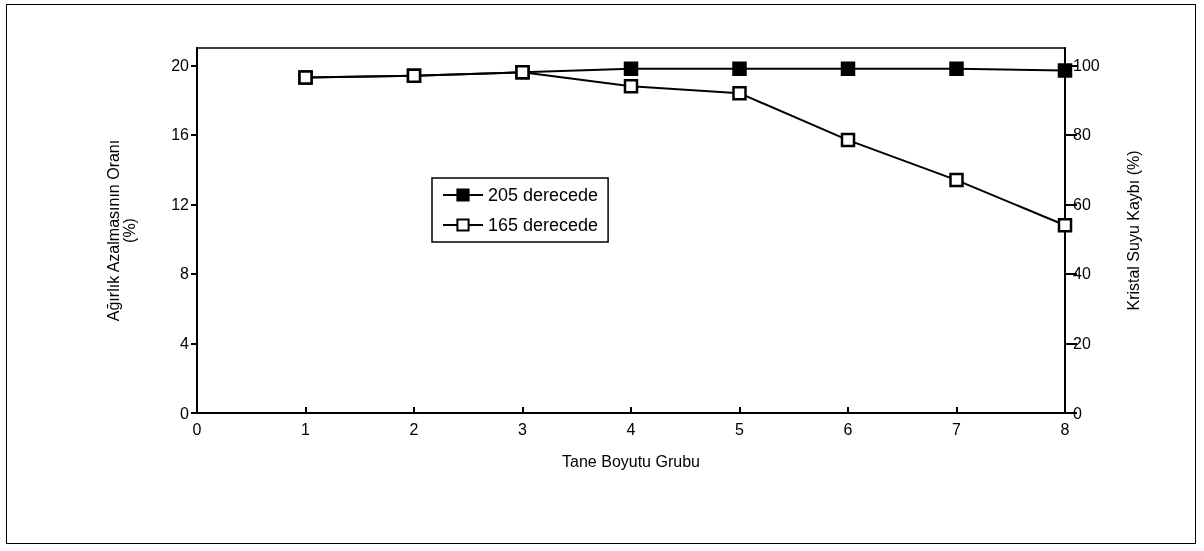 Image resolution: width=1204 pixels, height=551 pixels. What do you see at coordinates (631, 461) in the screenshot?
I see `x-axis-title: Tane Boyutu Grubu` at bounding box center [631, 461].